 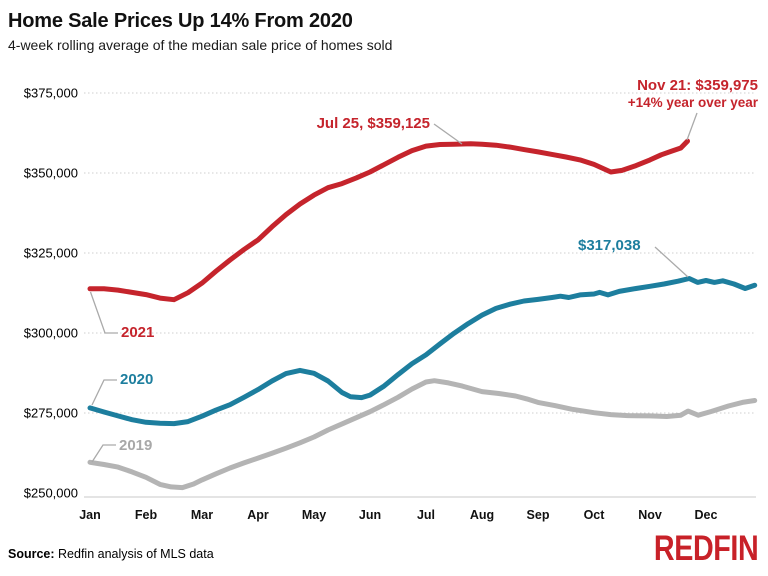 I want to click on source-label: Source:, so click(x=31, y=554).